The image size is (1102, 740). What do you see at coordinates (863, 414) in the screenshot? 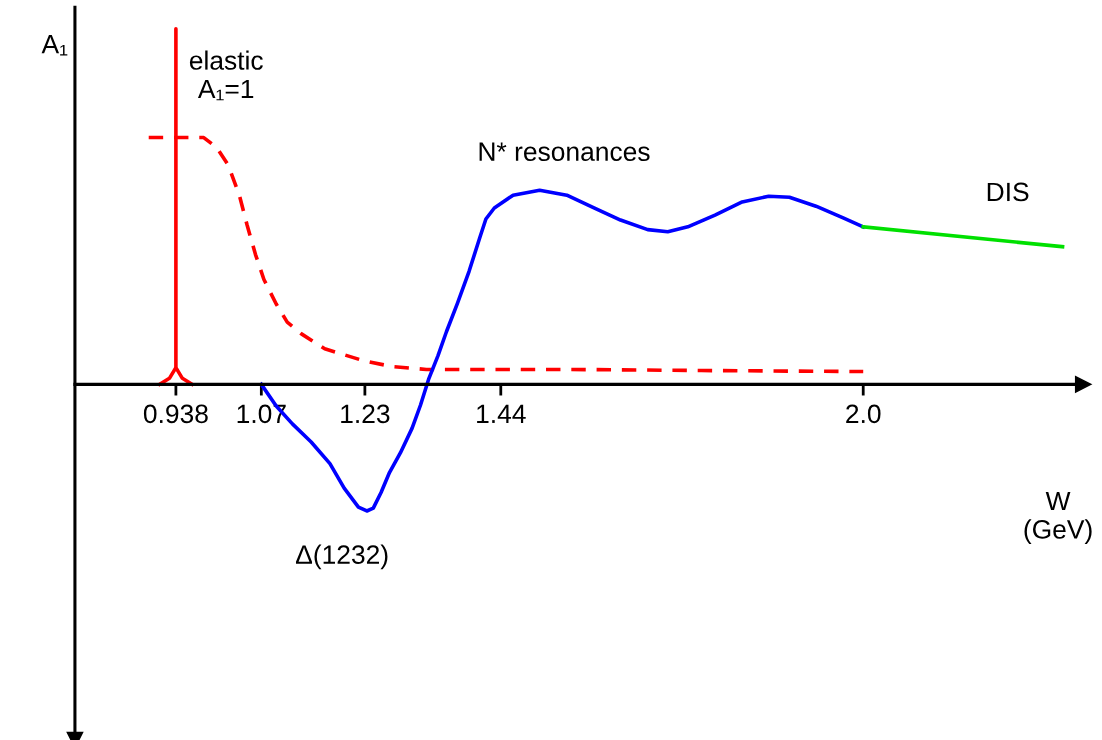
I see `x-tick-label: 2.0` at bounding box center [863, 414].